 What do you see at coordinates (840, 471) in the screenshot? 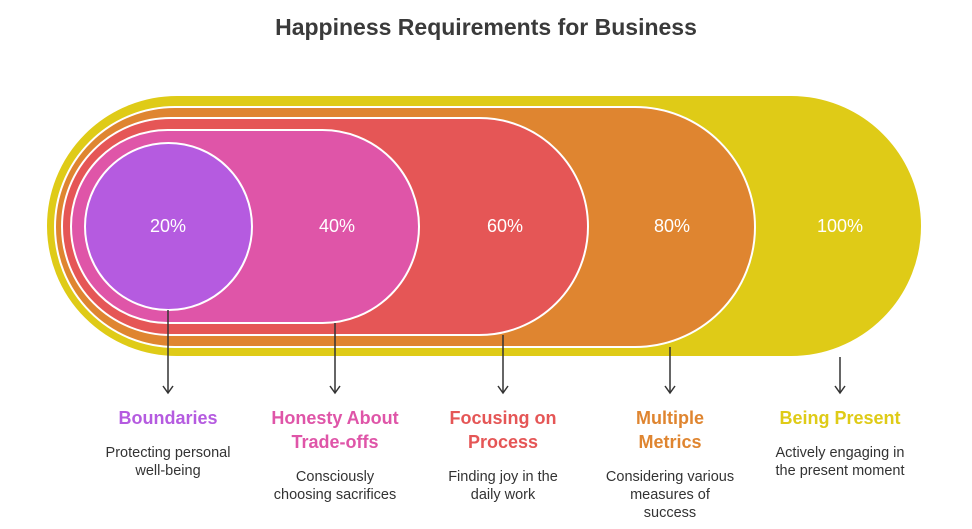
I see `stage-description: the present moment` at bounding box center [840, 471].